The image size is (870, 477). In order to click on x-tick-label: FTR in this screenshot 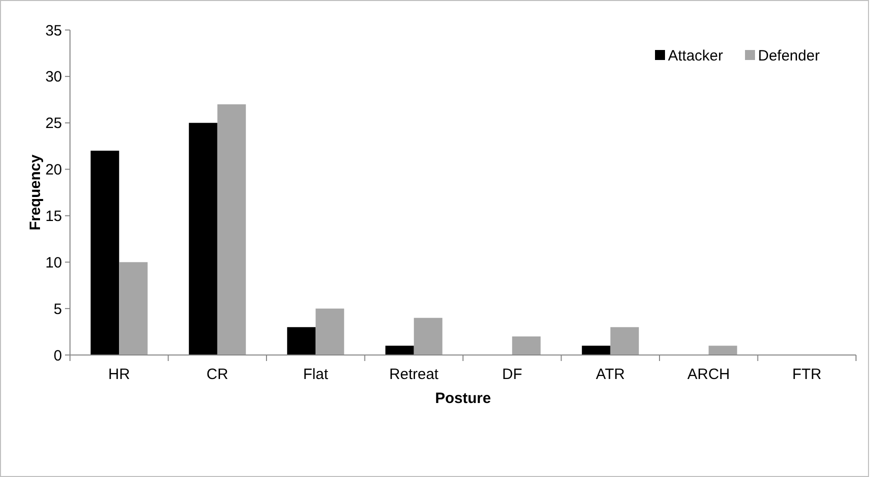, I will do `click(807, 374)`.